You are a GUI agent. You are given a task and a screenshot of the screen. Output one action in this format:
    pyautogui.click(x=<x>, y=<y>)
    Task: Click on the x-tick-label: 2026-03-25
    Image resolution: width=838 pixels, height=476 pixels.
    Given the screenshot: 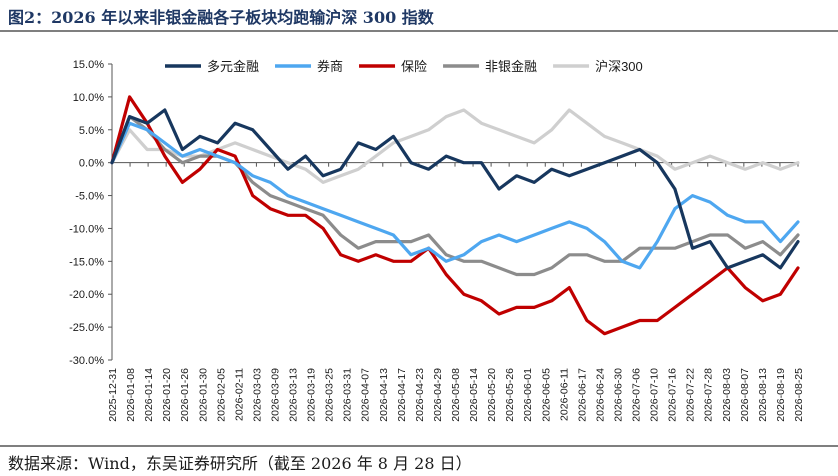 What is the action you would take?
    pyautogui.click(x=330, y=395)
    